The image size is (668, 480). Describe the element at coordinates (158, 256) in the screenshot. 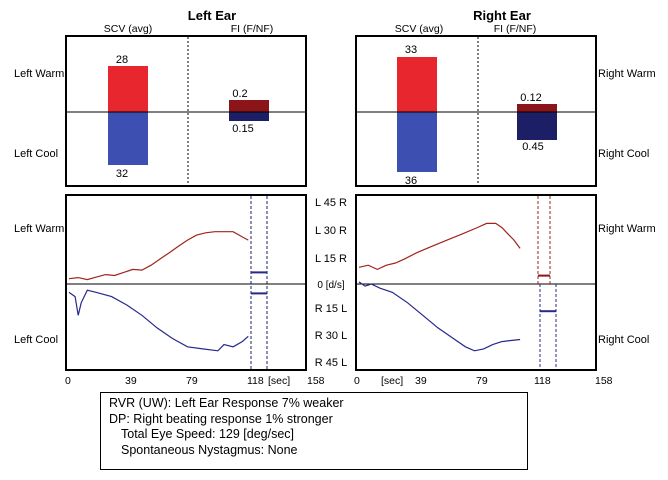

I see `left-warm-trace` at that location.